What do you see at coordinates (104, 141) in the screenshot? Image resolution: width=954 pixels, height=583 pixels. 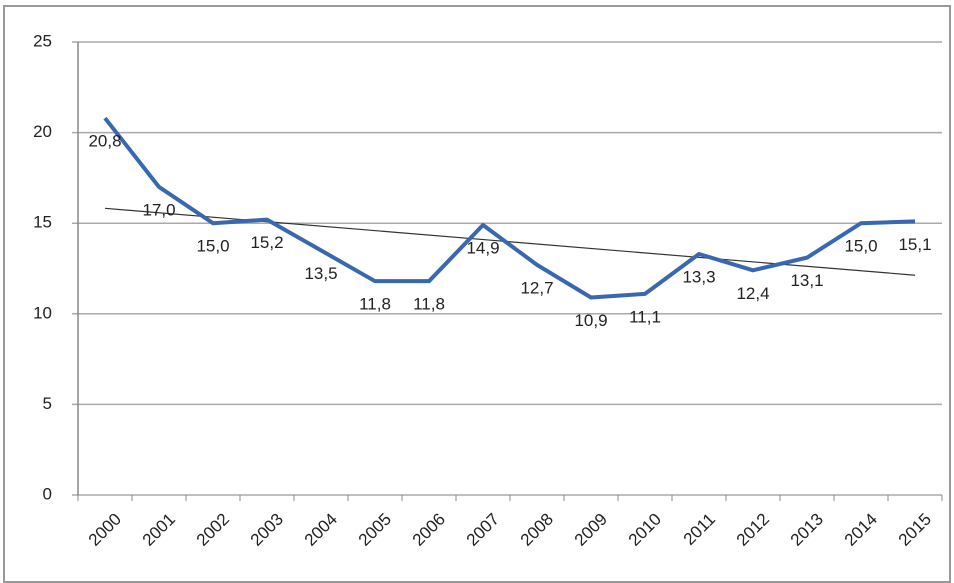 I see `data-label: 20,8` at bounding box center [104, 141].